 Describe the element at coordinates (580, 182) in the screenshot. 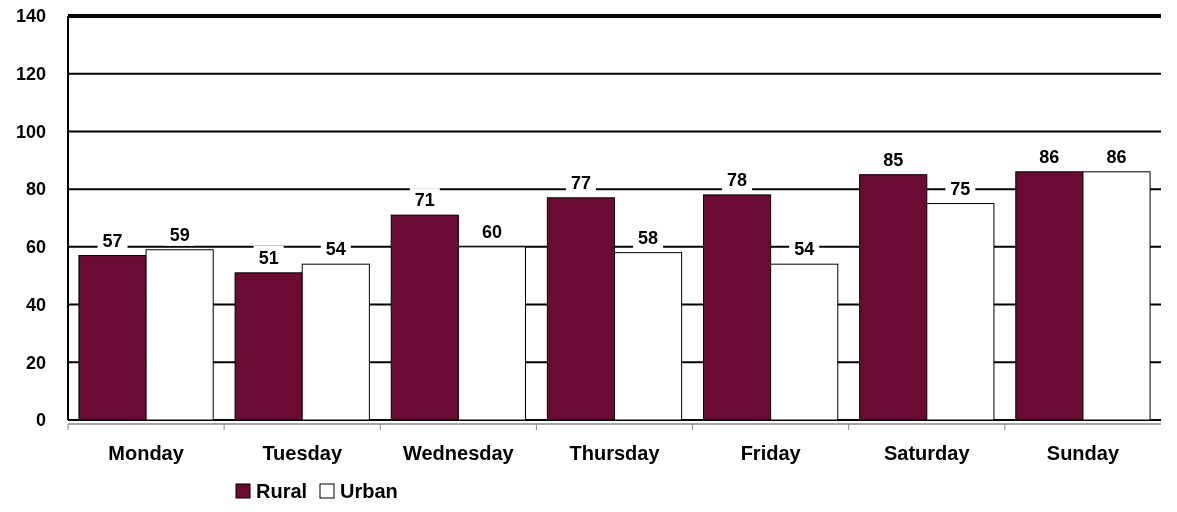

I see `data-label: 77` at that location.